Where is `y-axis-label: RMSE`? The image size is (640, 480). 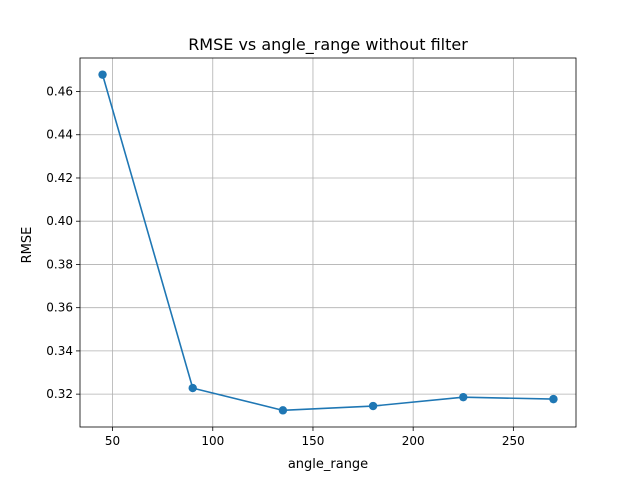
y-axis-label: RMSE is located at coordinates (27, 245).